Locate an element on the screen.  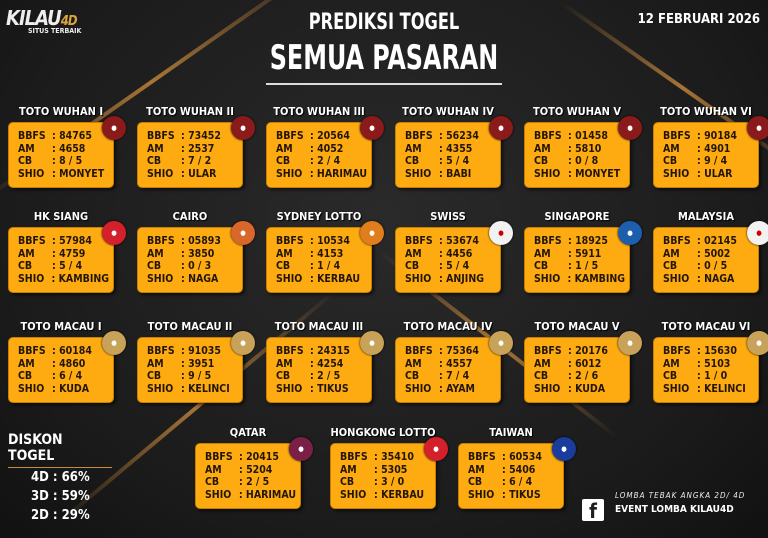
shio-row: SHIO: AYAM is located at coordinates (450, 389).